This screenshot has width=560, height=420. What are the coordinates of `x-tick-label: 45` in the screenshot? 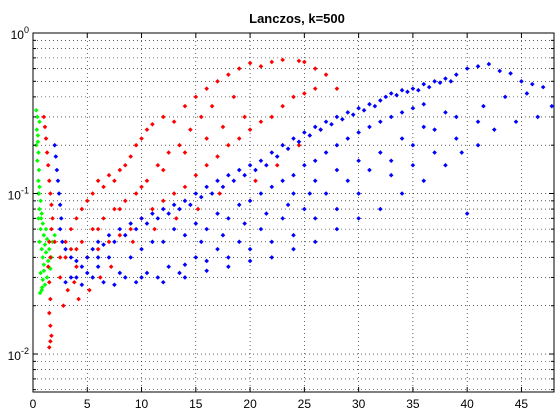 It's located at (522, 404).